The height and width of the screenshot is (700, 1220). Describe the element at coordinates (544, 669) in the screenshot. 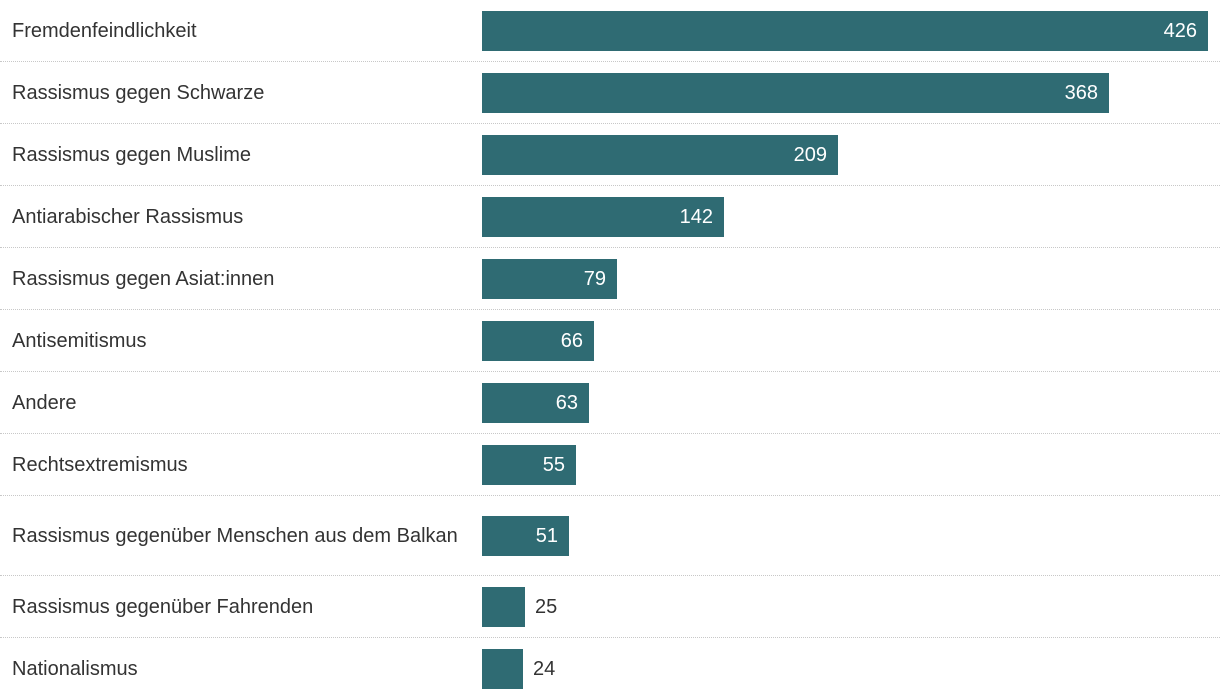

I see `value-label: 24` at that location.